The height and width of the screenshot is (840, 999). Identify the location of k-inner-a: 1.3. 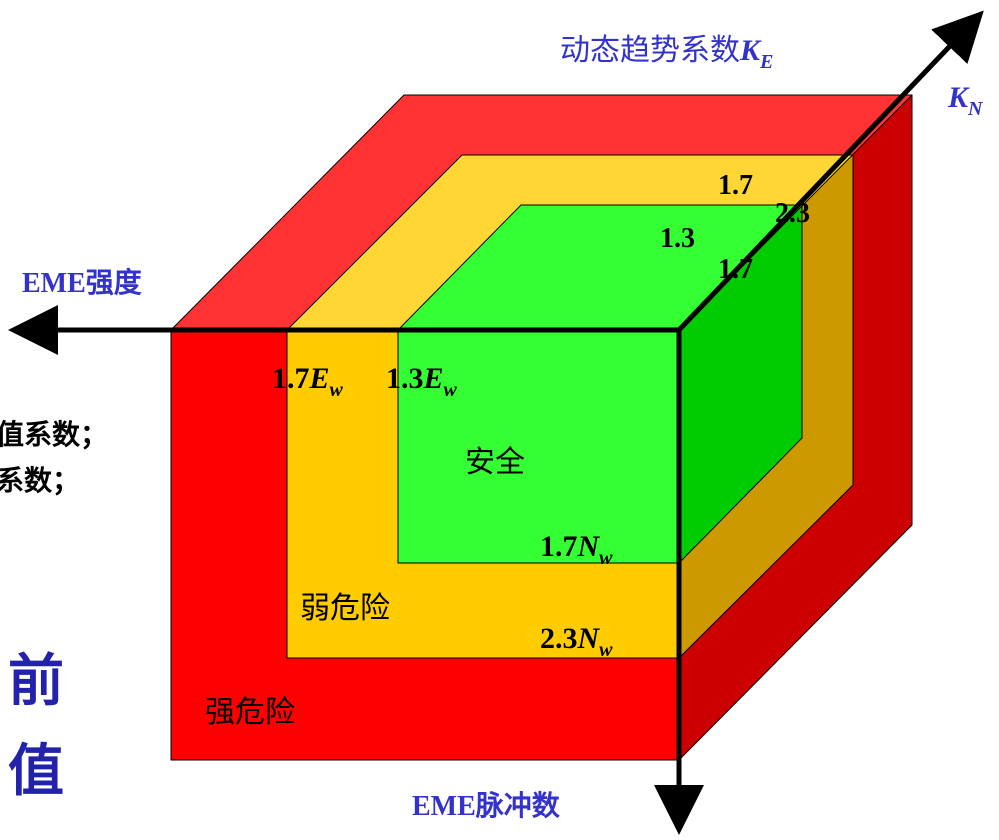
(677, 238).